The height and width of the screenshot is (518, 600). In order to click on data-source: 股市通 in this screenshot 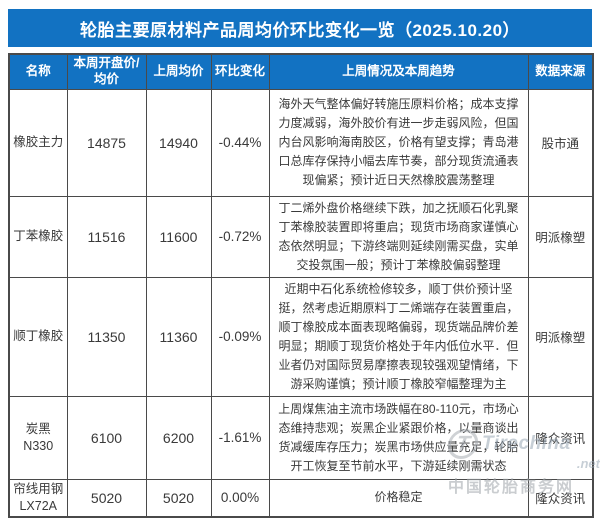, I will do `click(560, 142)`.